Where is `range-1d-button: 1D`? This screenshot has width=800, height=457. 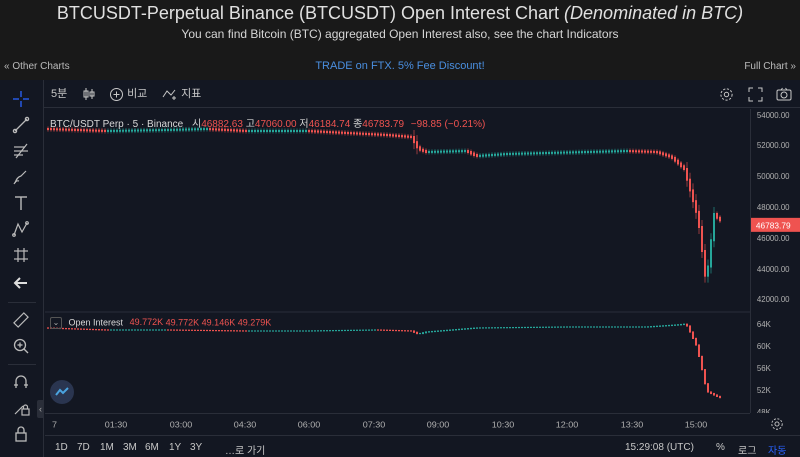
range-1d-button: 1D is located at coordinates (61, 447).